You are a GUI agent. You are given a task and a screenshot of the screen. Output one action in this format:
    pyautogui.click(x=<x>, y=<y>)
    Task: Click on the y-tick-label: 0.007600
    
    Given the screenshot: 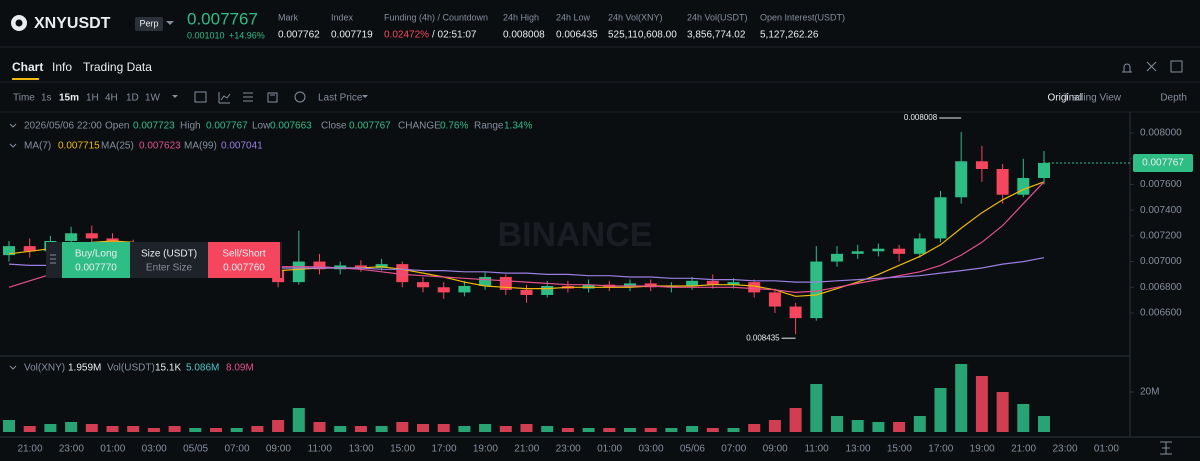 What is the action you would take?
    pyautogui.click(x=1161, y=184)
    